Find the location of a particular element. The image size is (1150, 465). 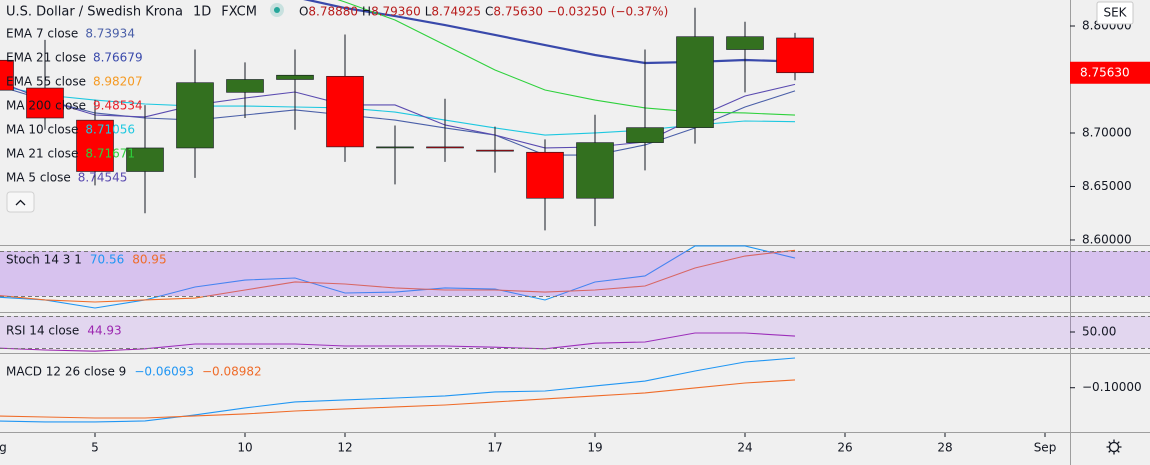

y-tick-label: 50.00 is located at coordinates (1099, 332).